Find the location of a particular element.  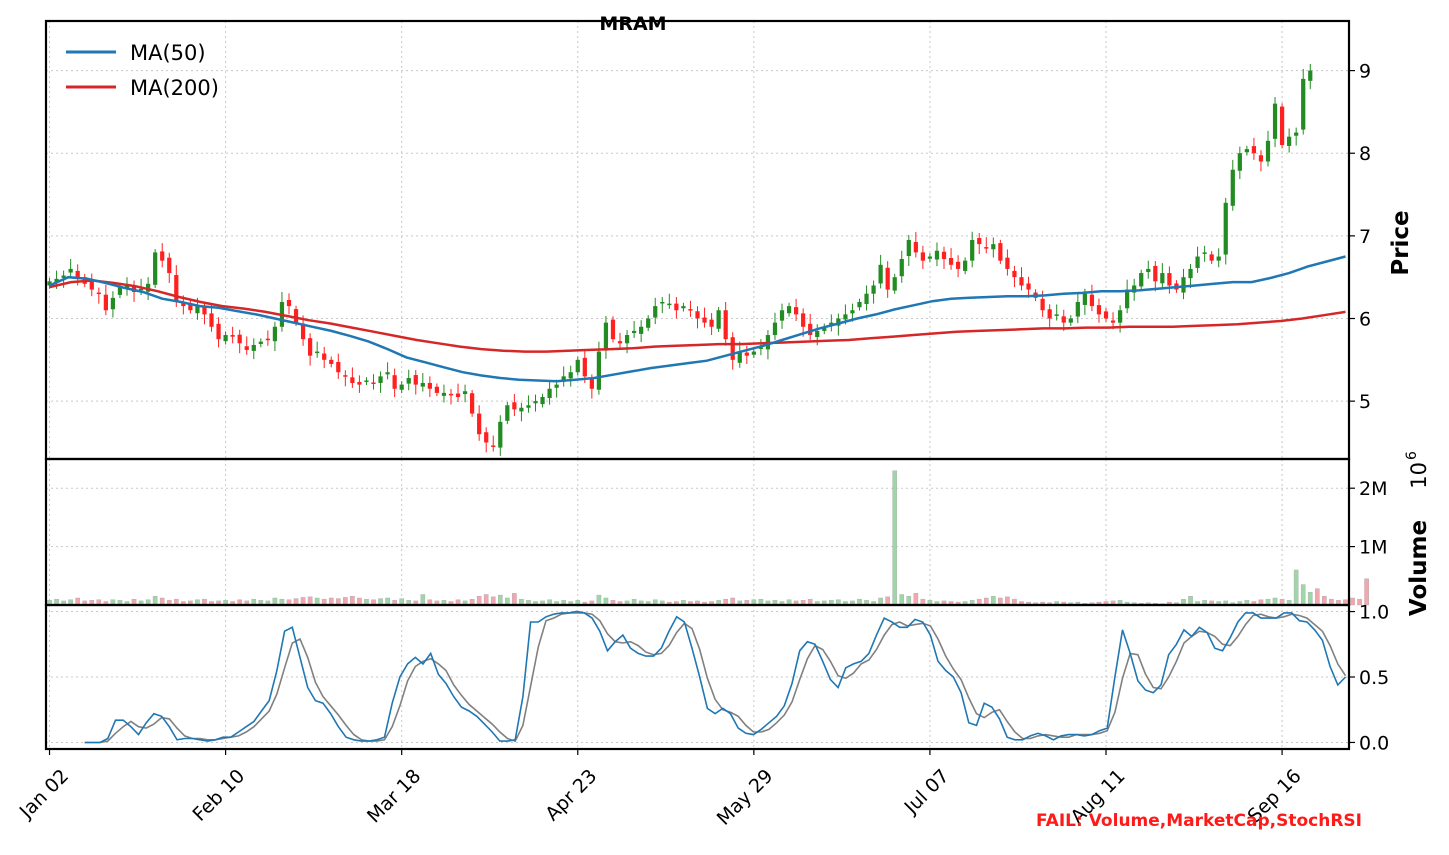

x-tick-label: Jul 07 is located at coordinates (927, 792).